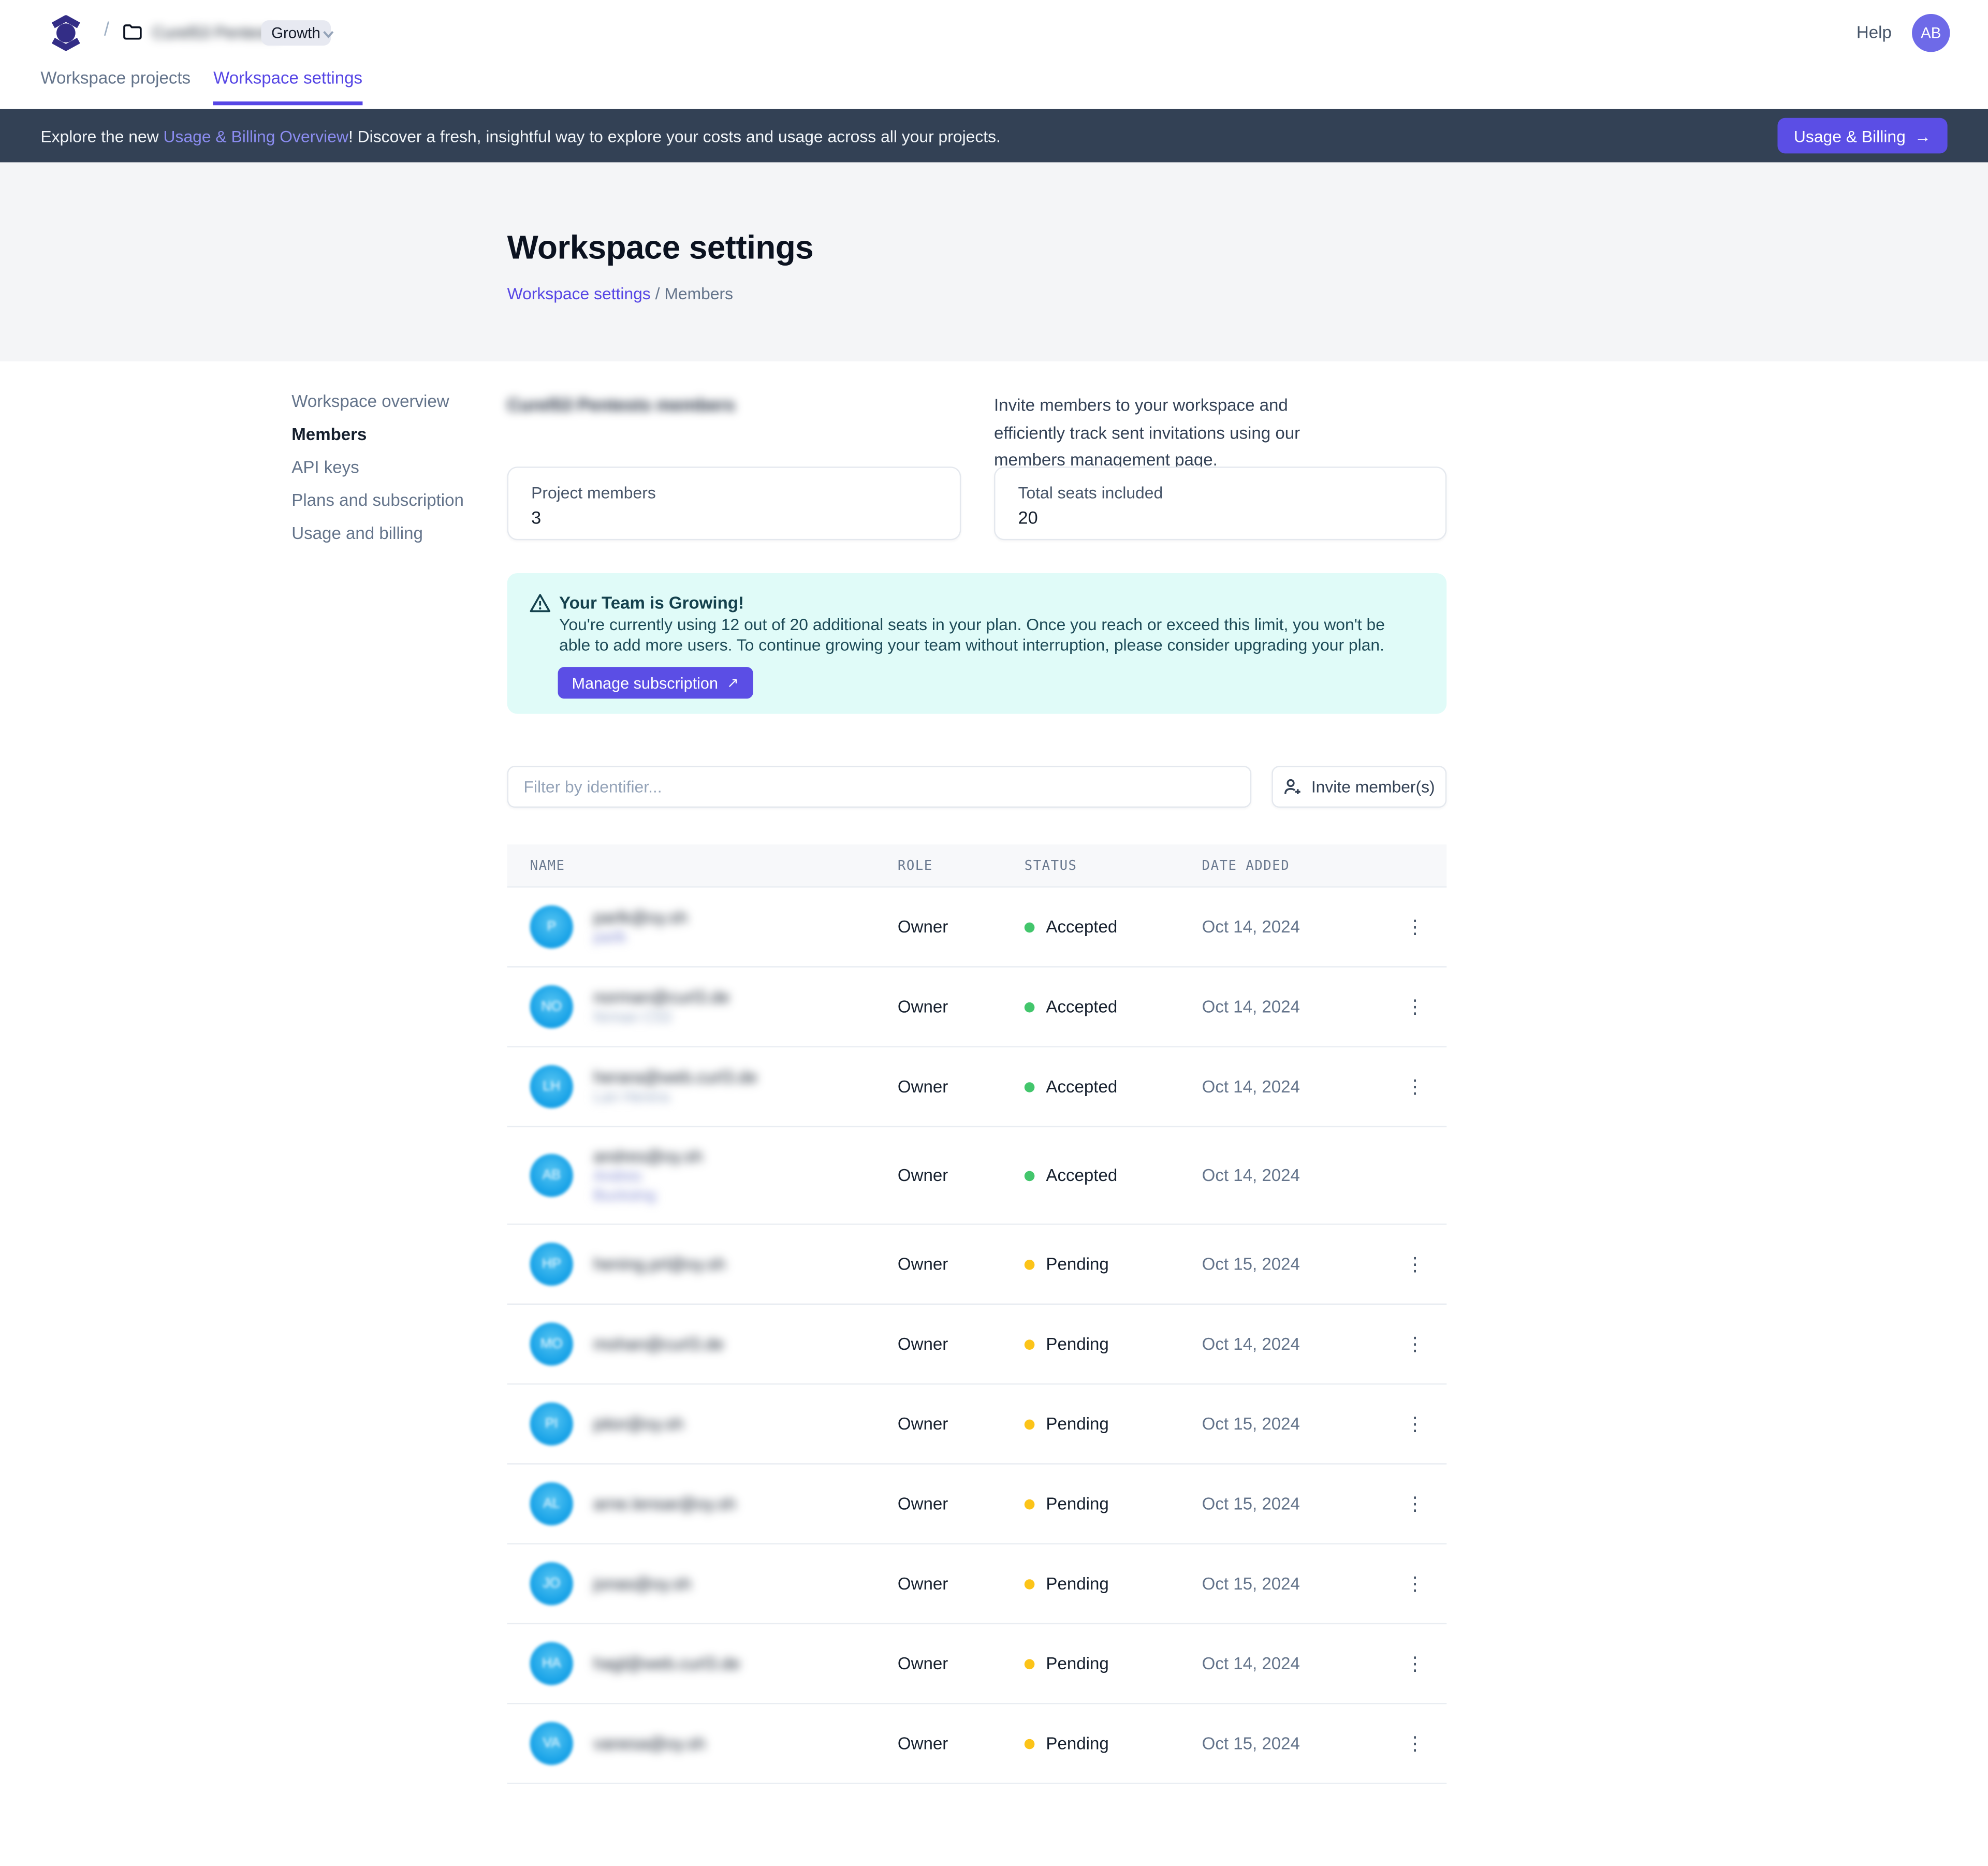  Describe the element at coordinates (655, 683) in the screenshot. I see `manage-subscription-button: Manage subscription ↗` at that location.